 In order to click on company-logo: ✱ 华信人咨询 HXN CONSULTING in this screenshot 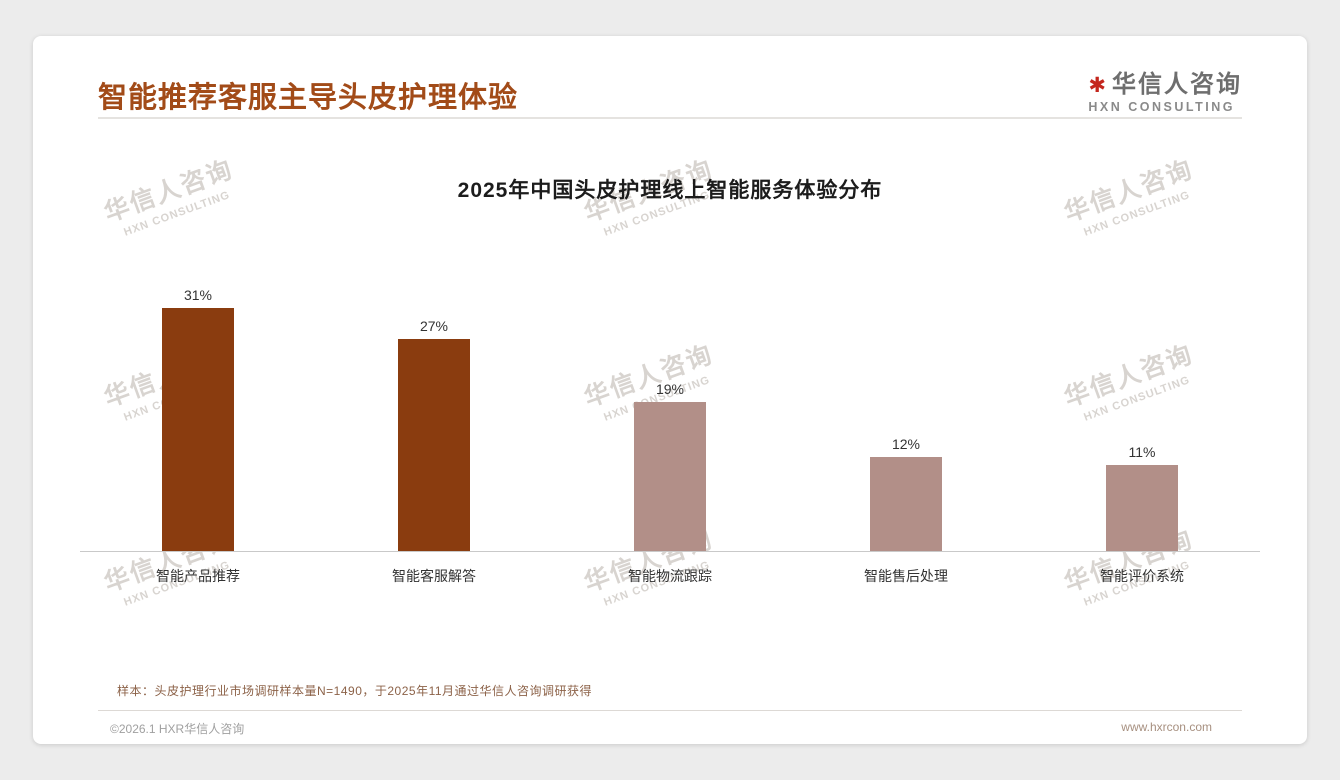, I will do `click(1165, 89)`.